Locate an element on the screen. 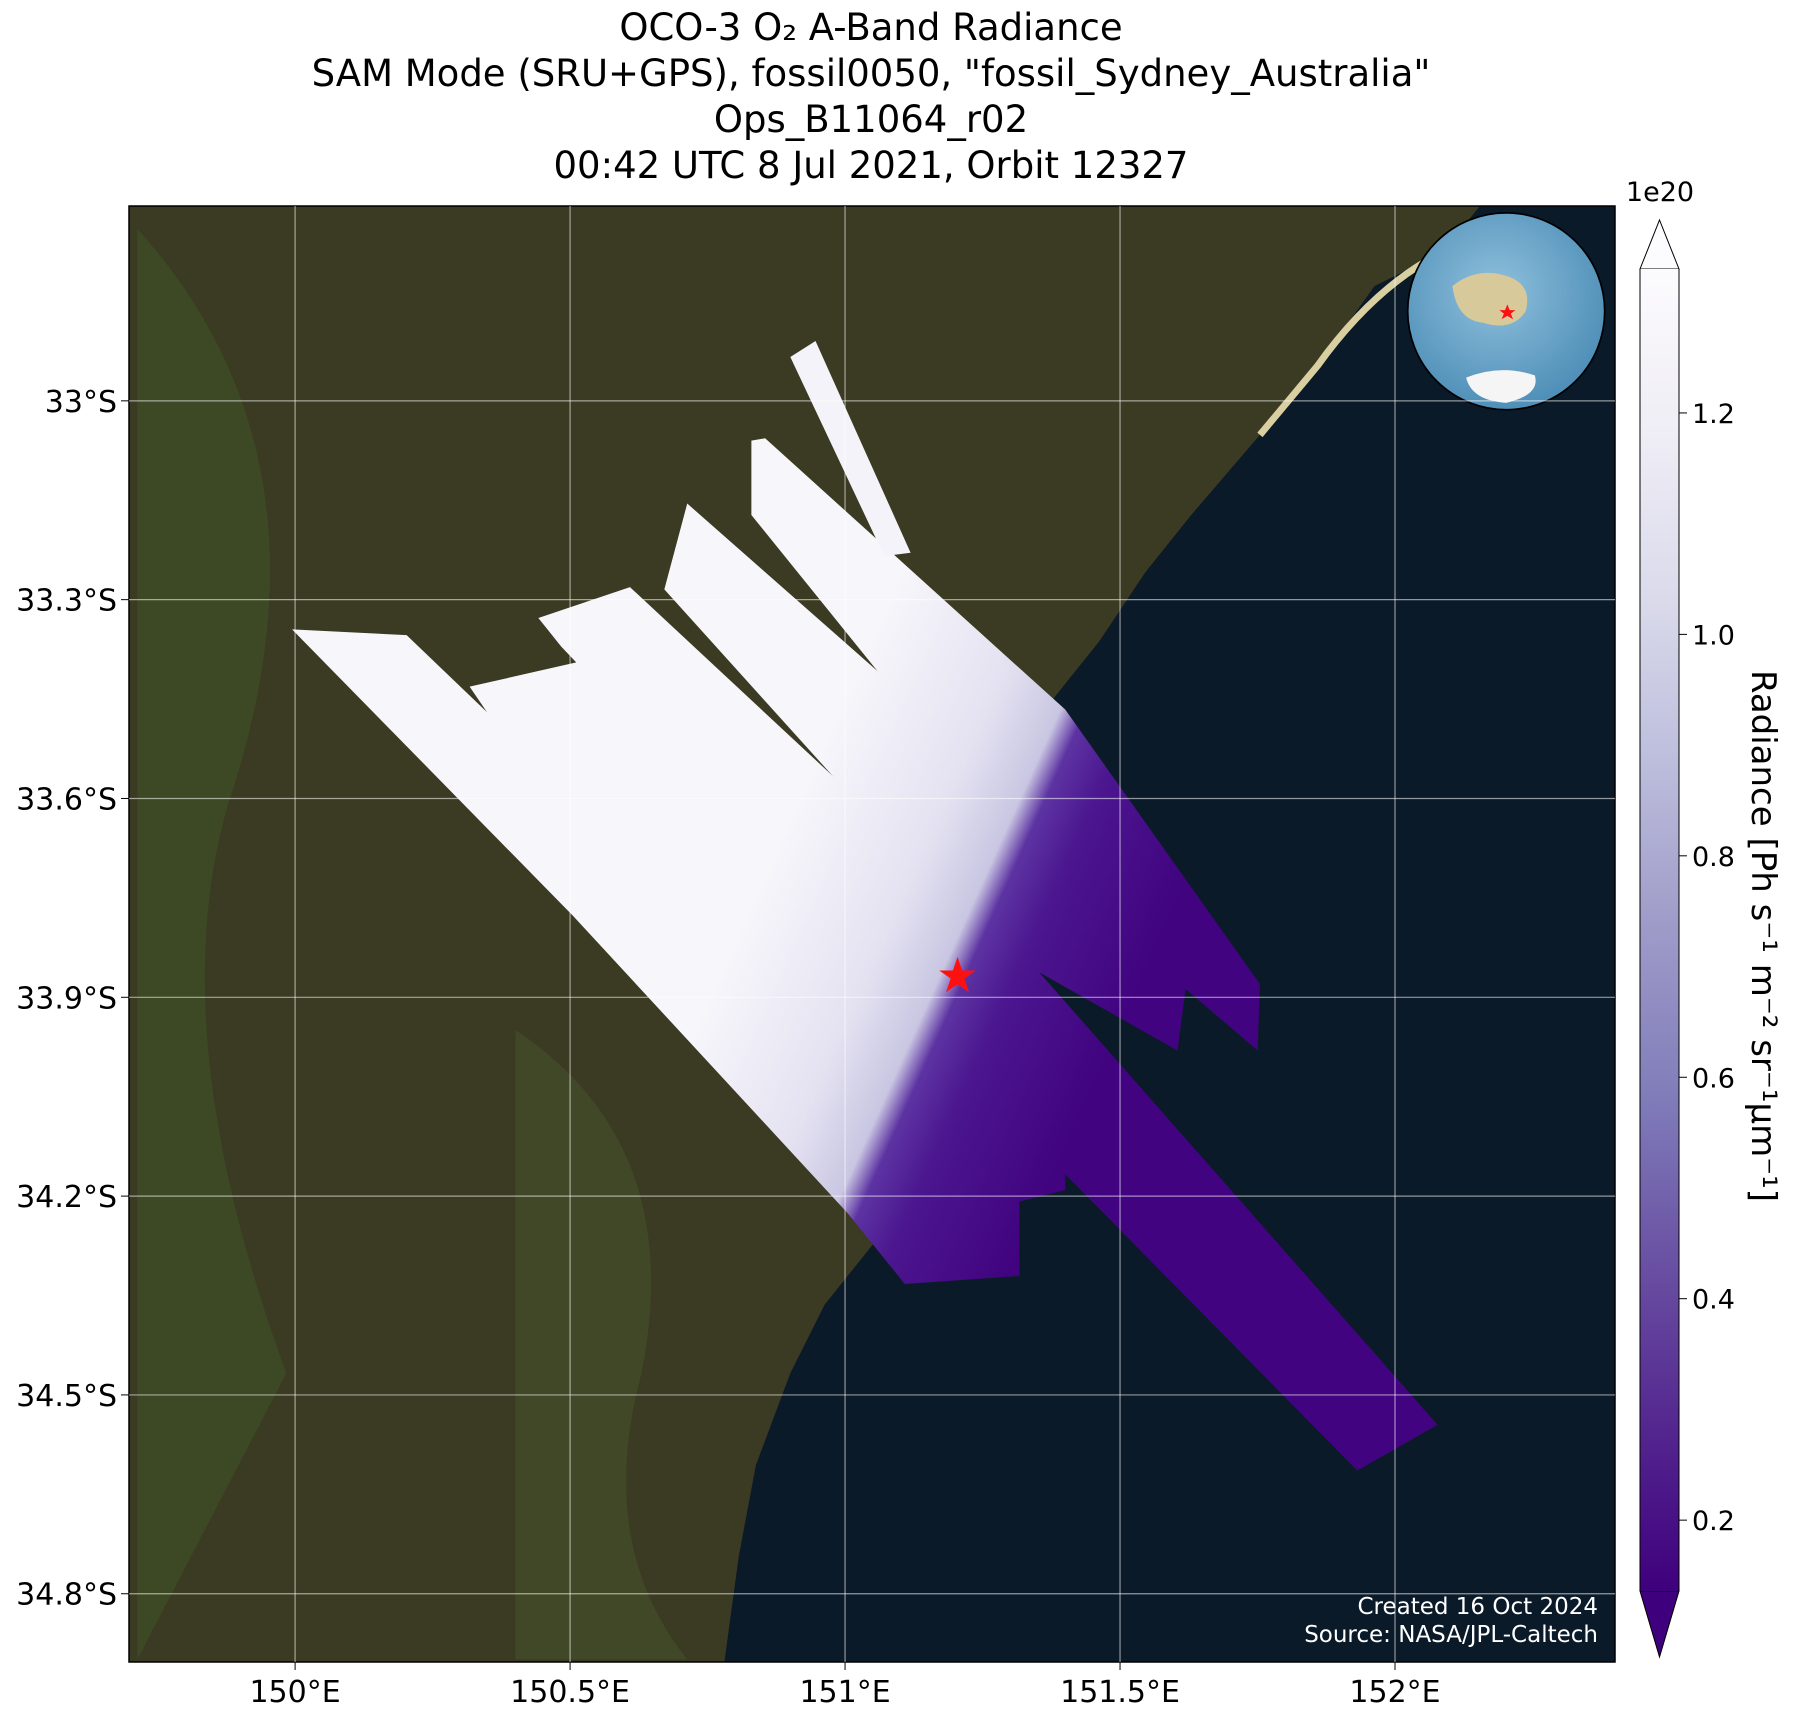 The width and height of the screenshot is (1796, 1712). x-tick-label: 151°E is located at coordinates (844, 1692).